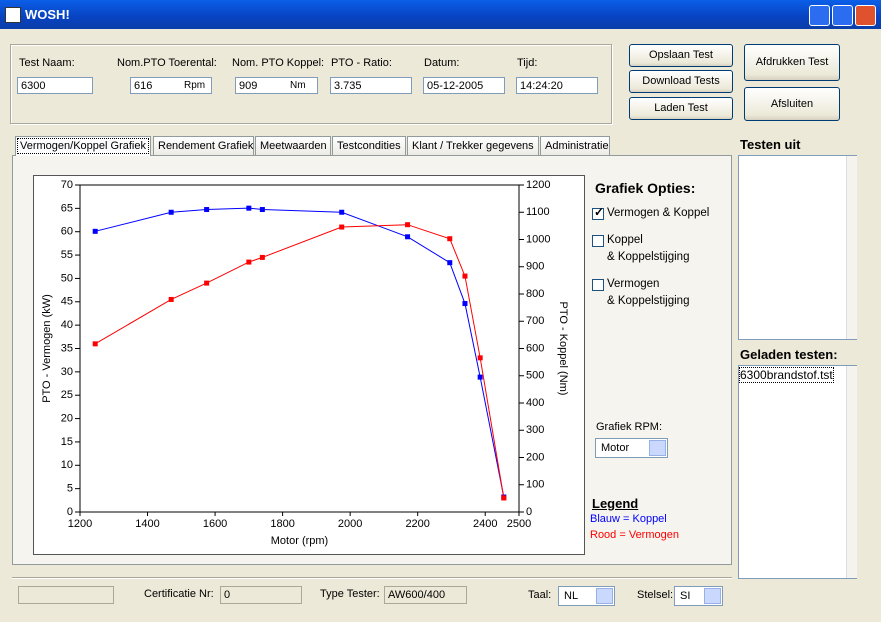 The height and width of the screenshot is (622, 881). I want to click on field-label: Test Naam:, so click(47, 63).